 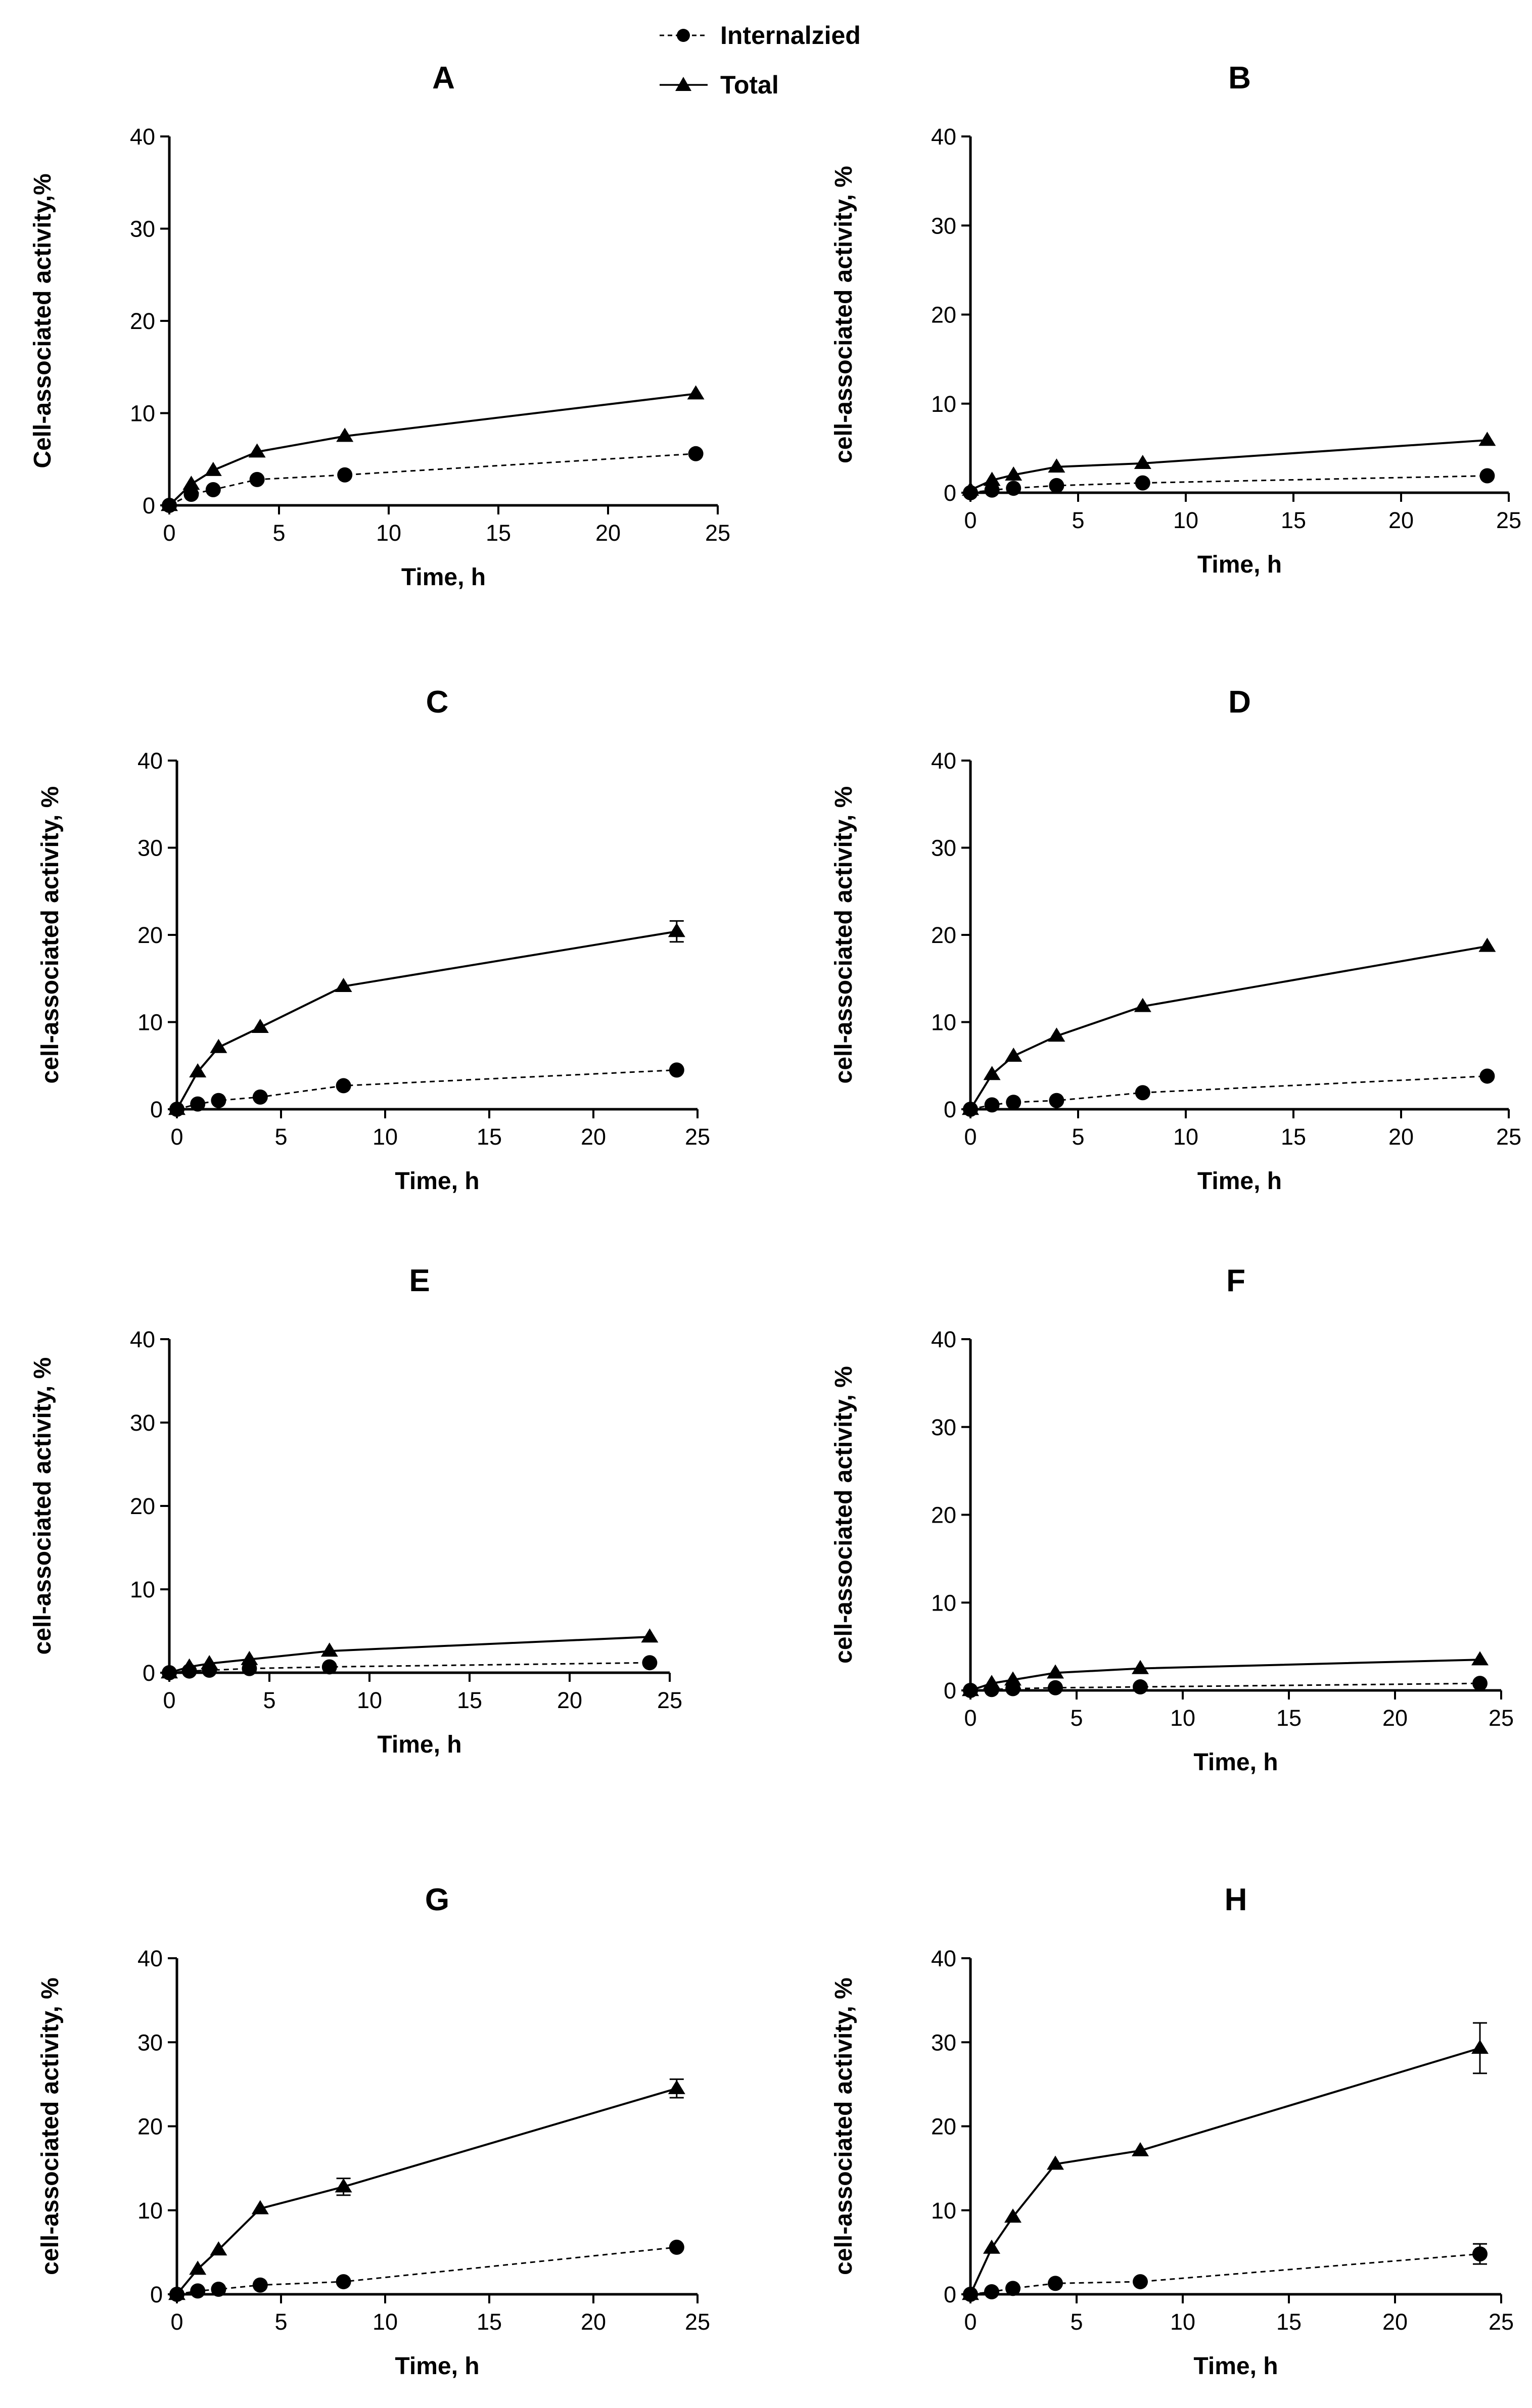 What do you see at coordinates (1294, 1137) in the screenshot?
I see `panel-d-x-tick-label: 15` at bounding box center [1294, 1137].